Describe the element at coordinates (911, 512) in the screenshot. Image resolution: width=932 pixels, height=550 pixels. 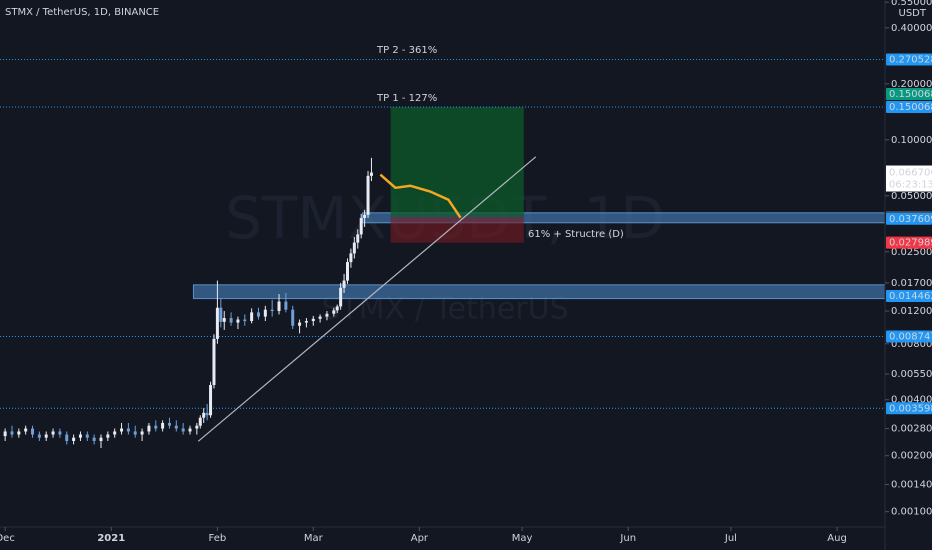
I see `y-tick-label: 0.001000` at that location.